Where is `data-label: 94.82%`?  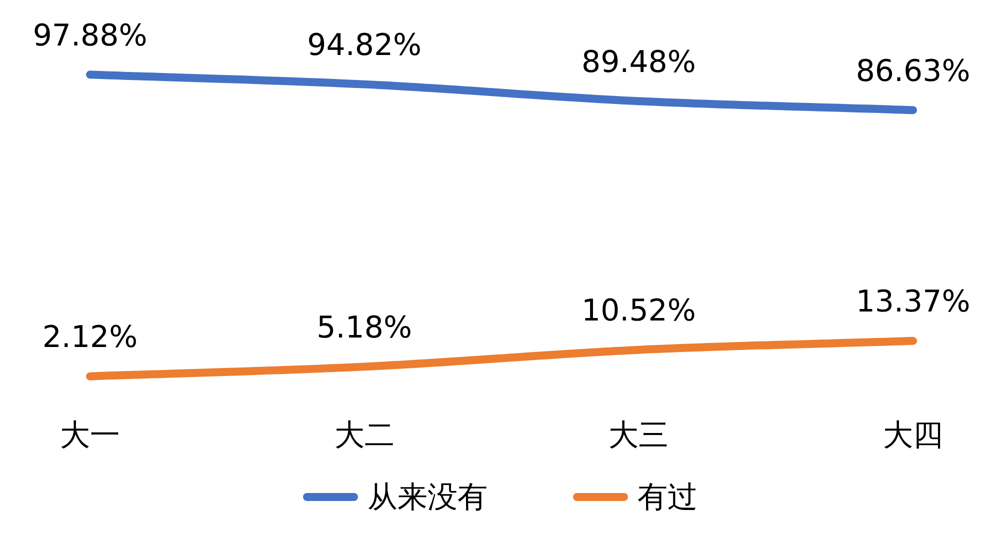 data-label: 94.82% is located at coordinates (364, 46).